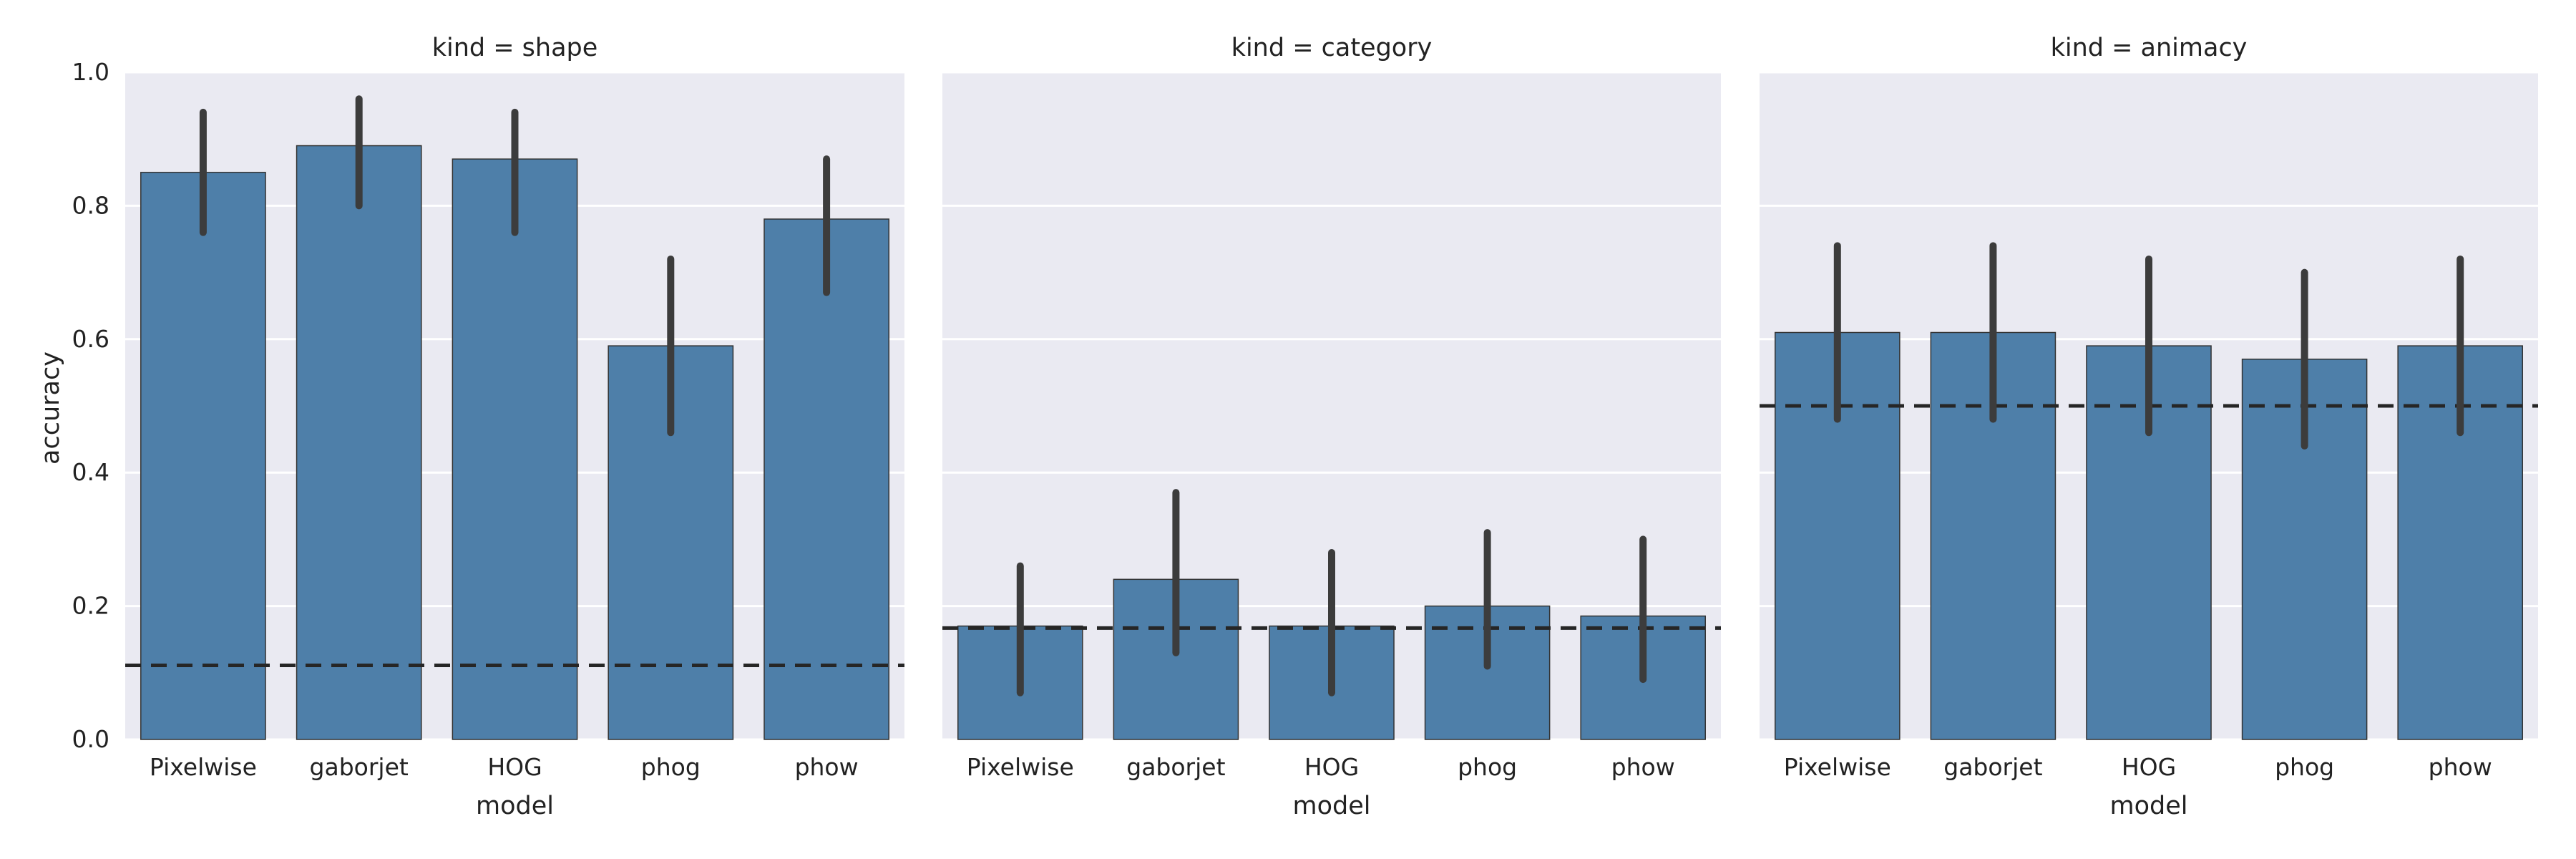  Describe the element at coordinates (90, 339) in the screenshot. I see `y-tick-label: 0.6` at that location.